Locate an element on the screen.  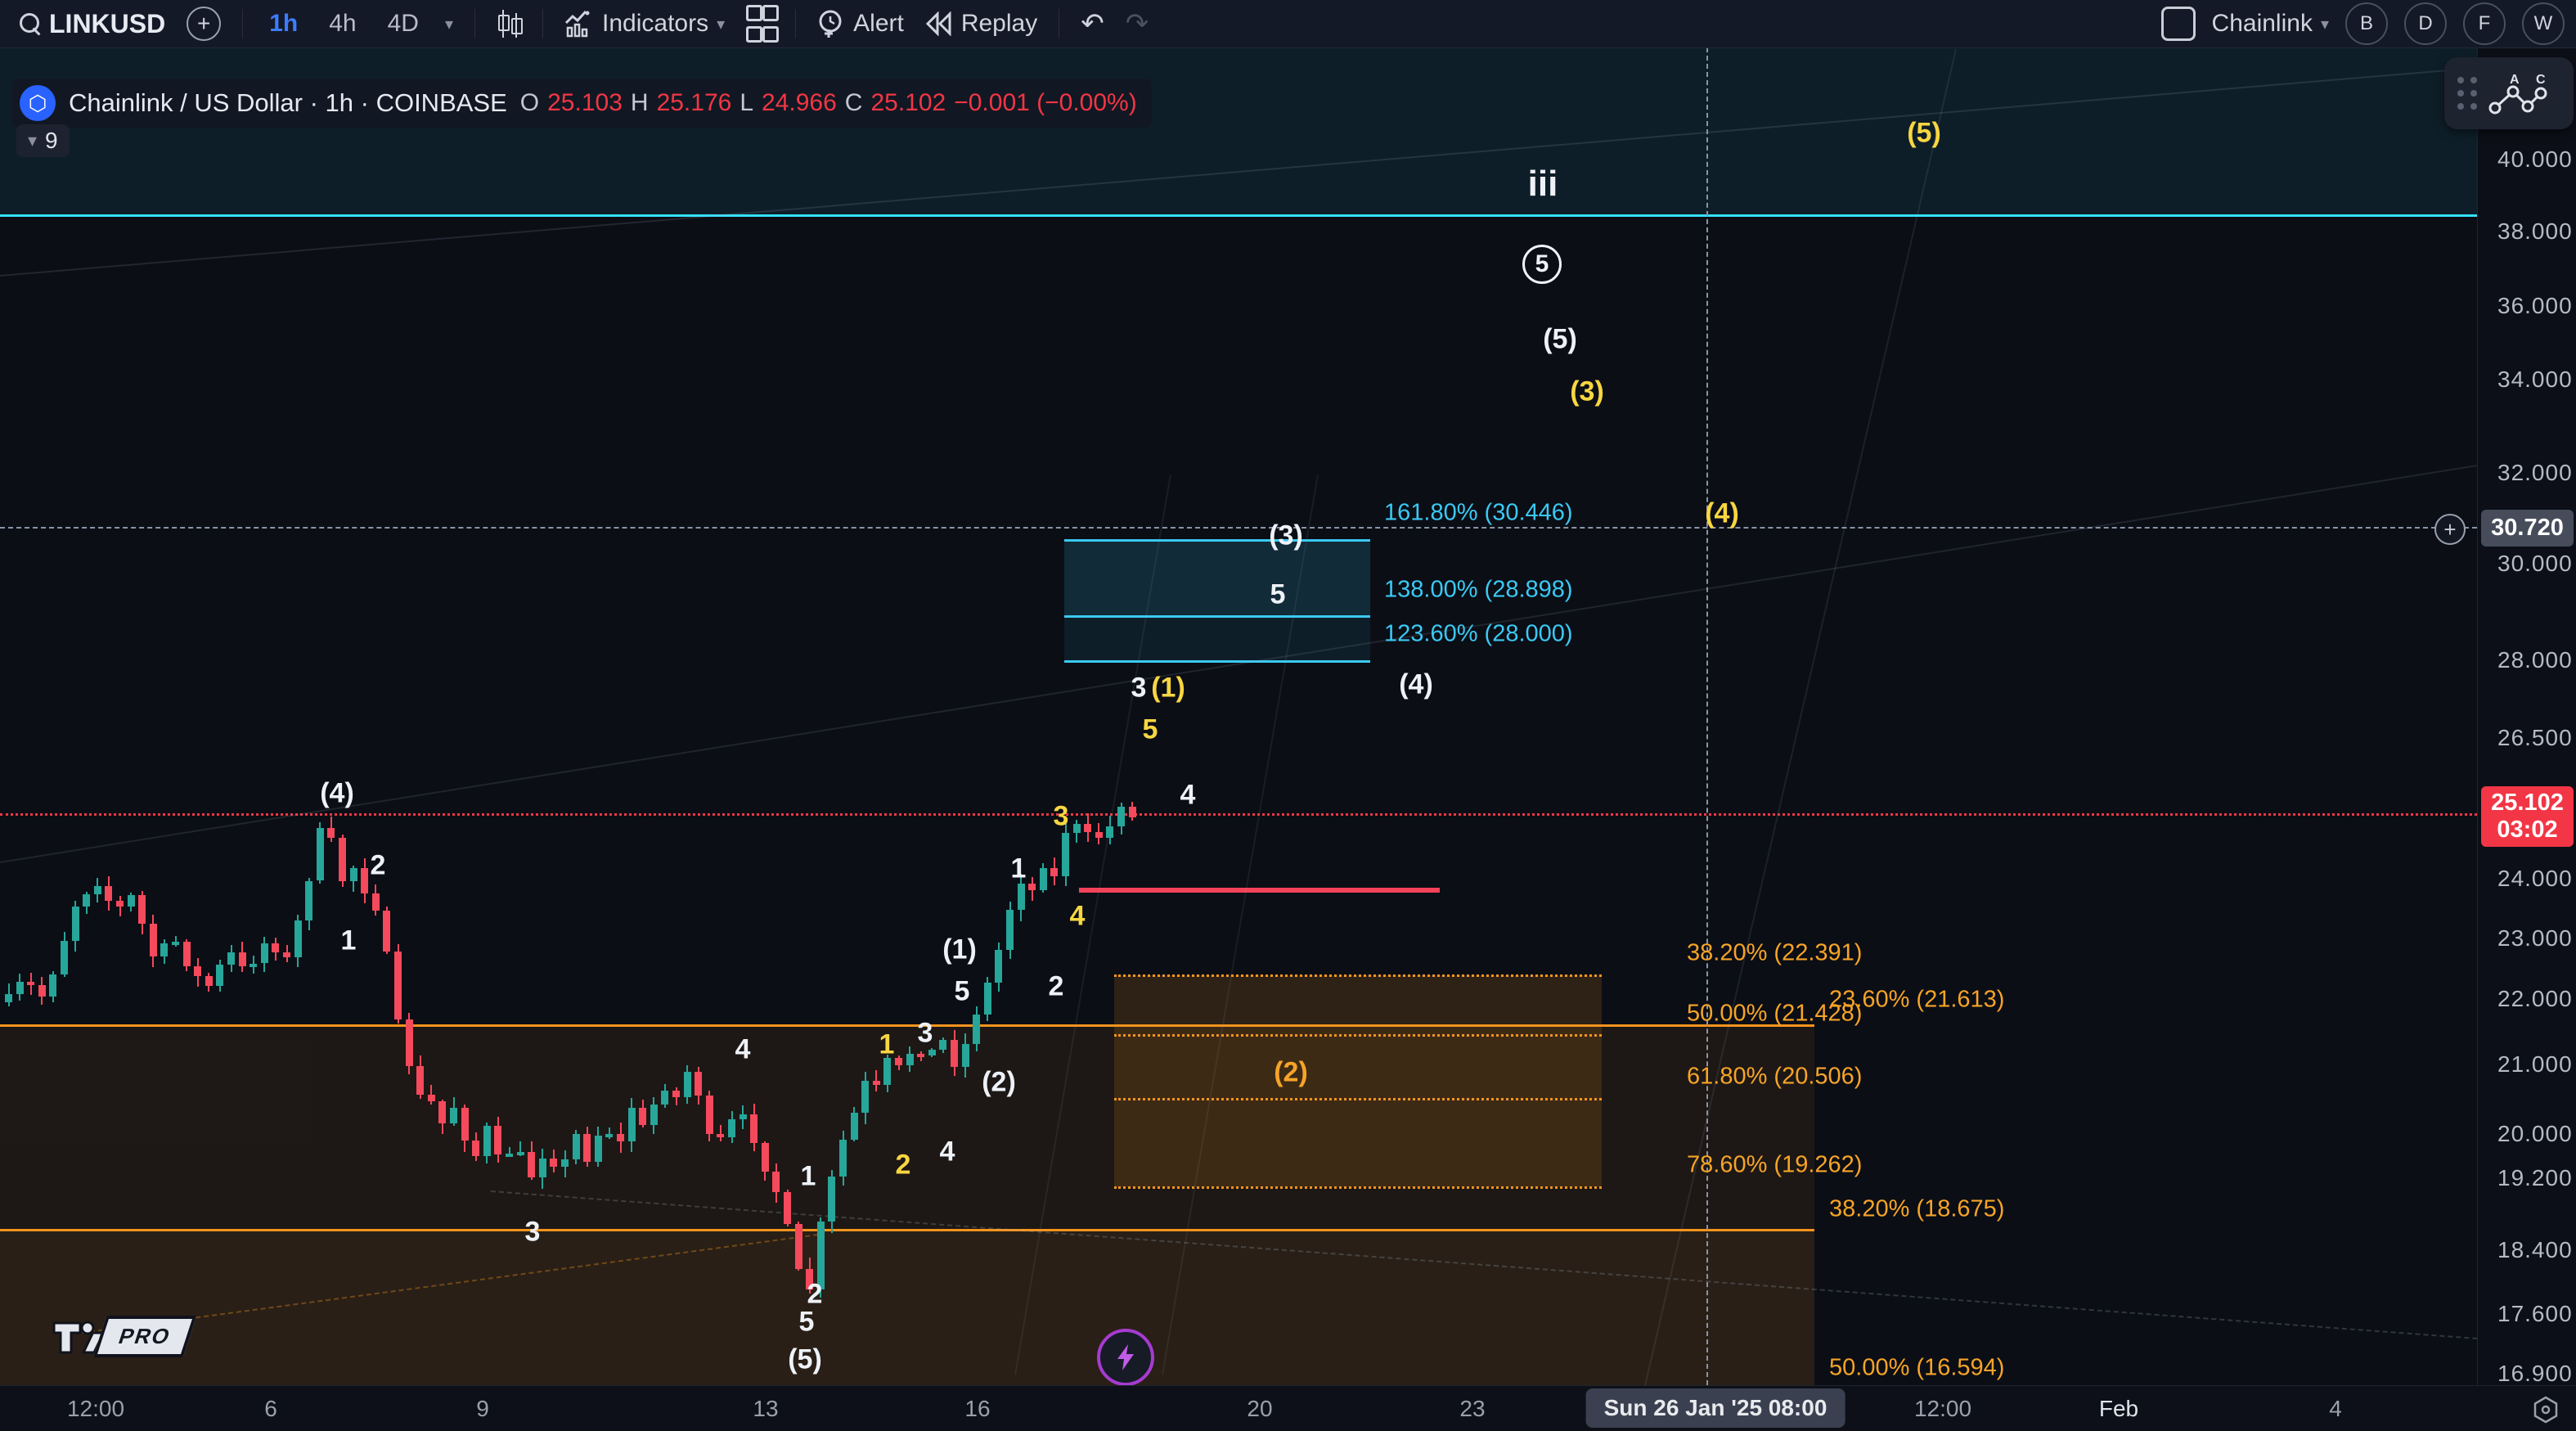
fib-level-label: 161.80% (30.446) is located at coordinates (1478, 512).